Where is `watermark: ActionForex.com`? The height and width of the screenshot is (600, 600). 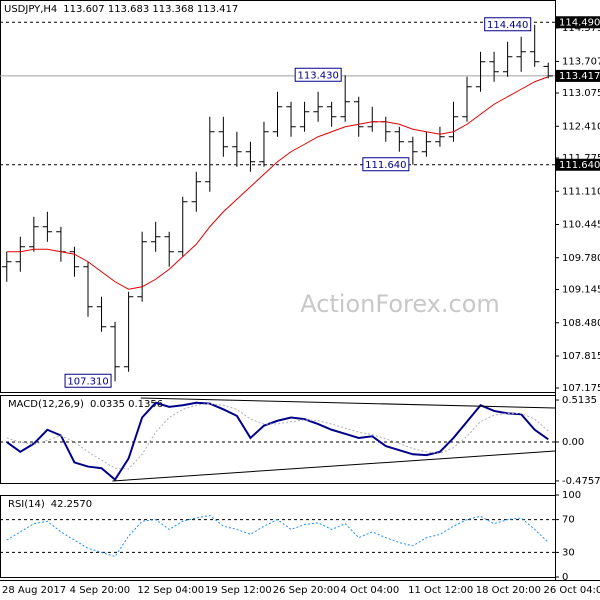
watermark: ActionForex.com is located at coordinates (400, 304).